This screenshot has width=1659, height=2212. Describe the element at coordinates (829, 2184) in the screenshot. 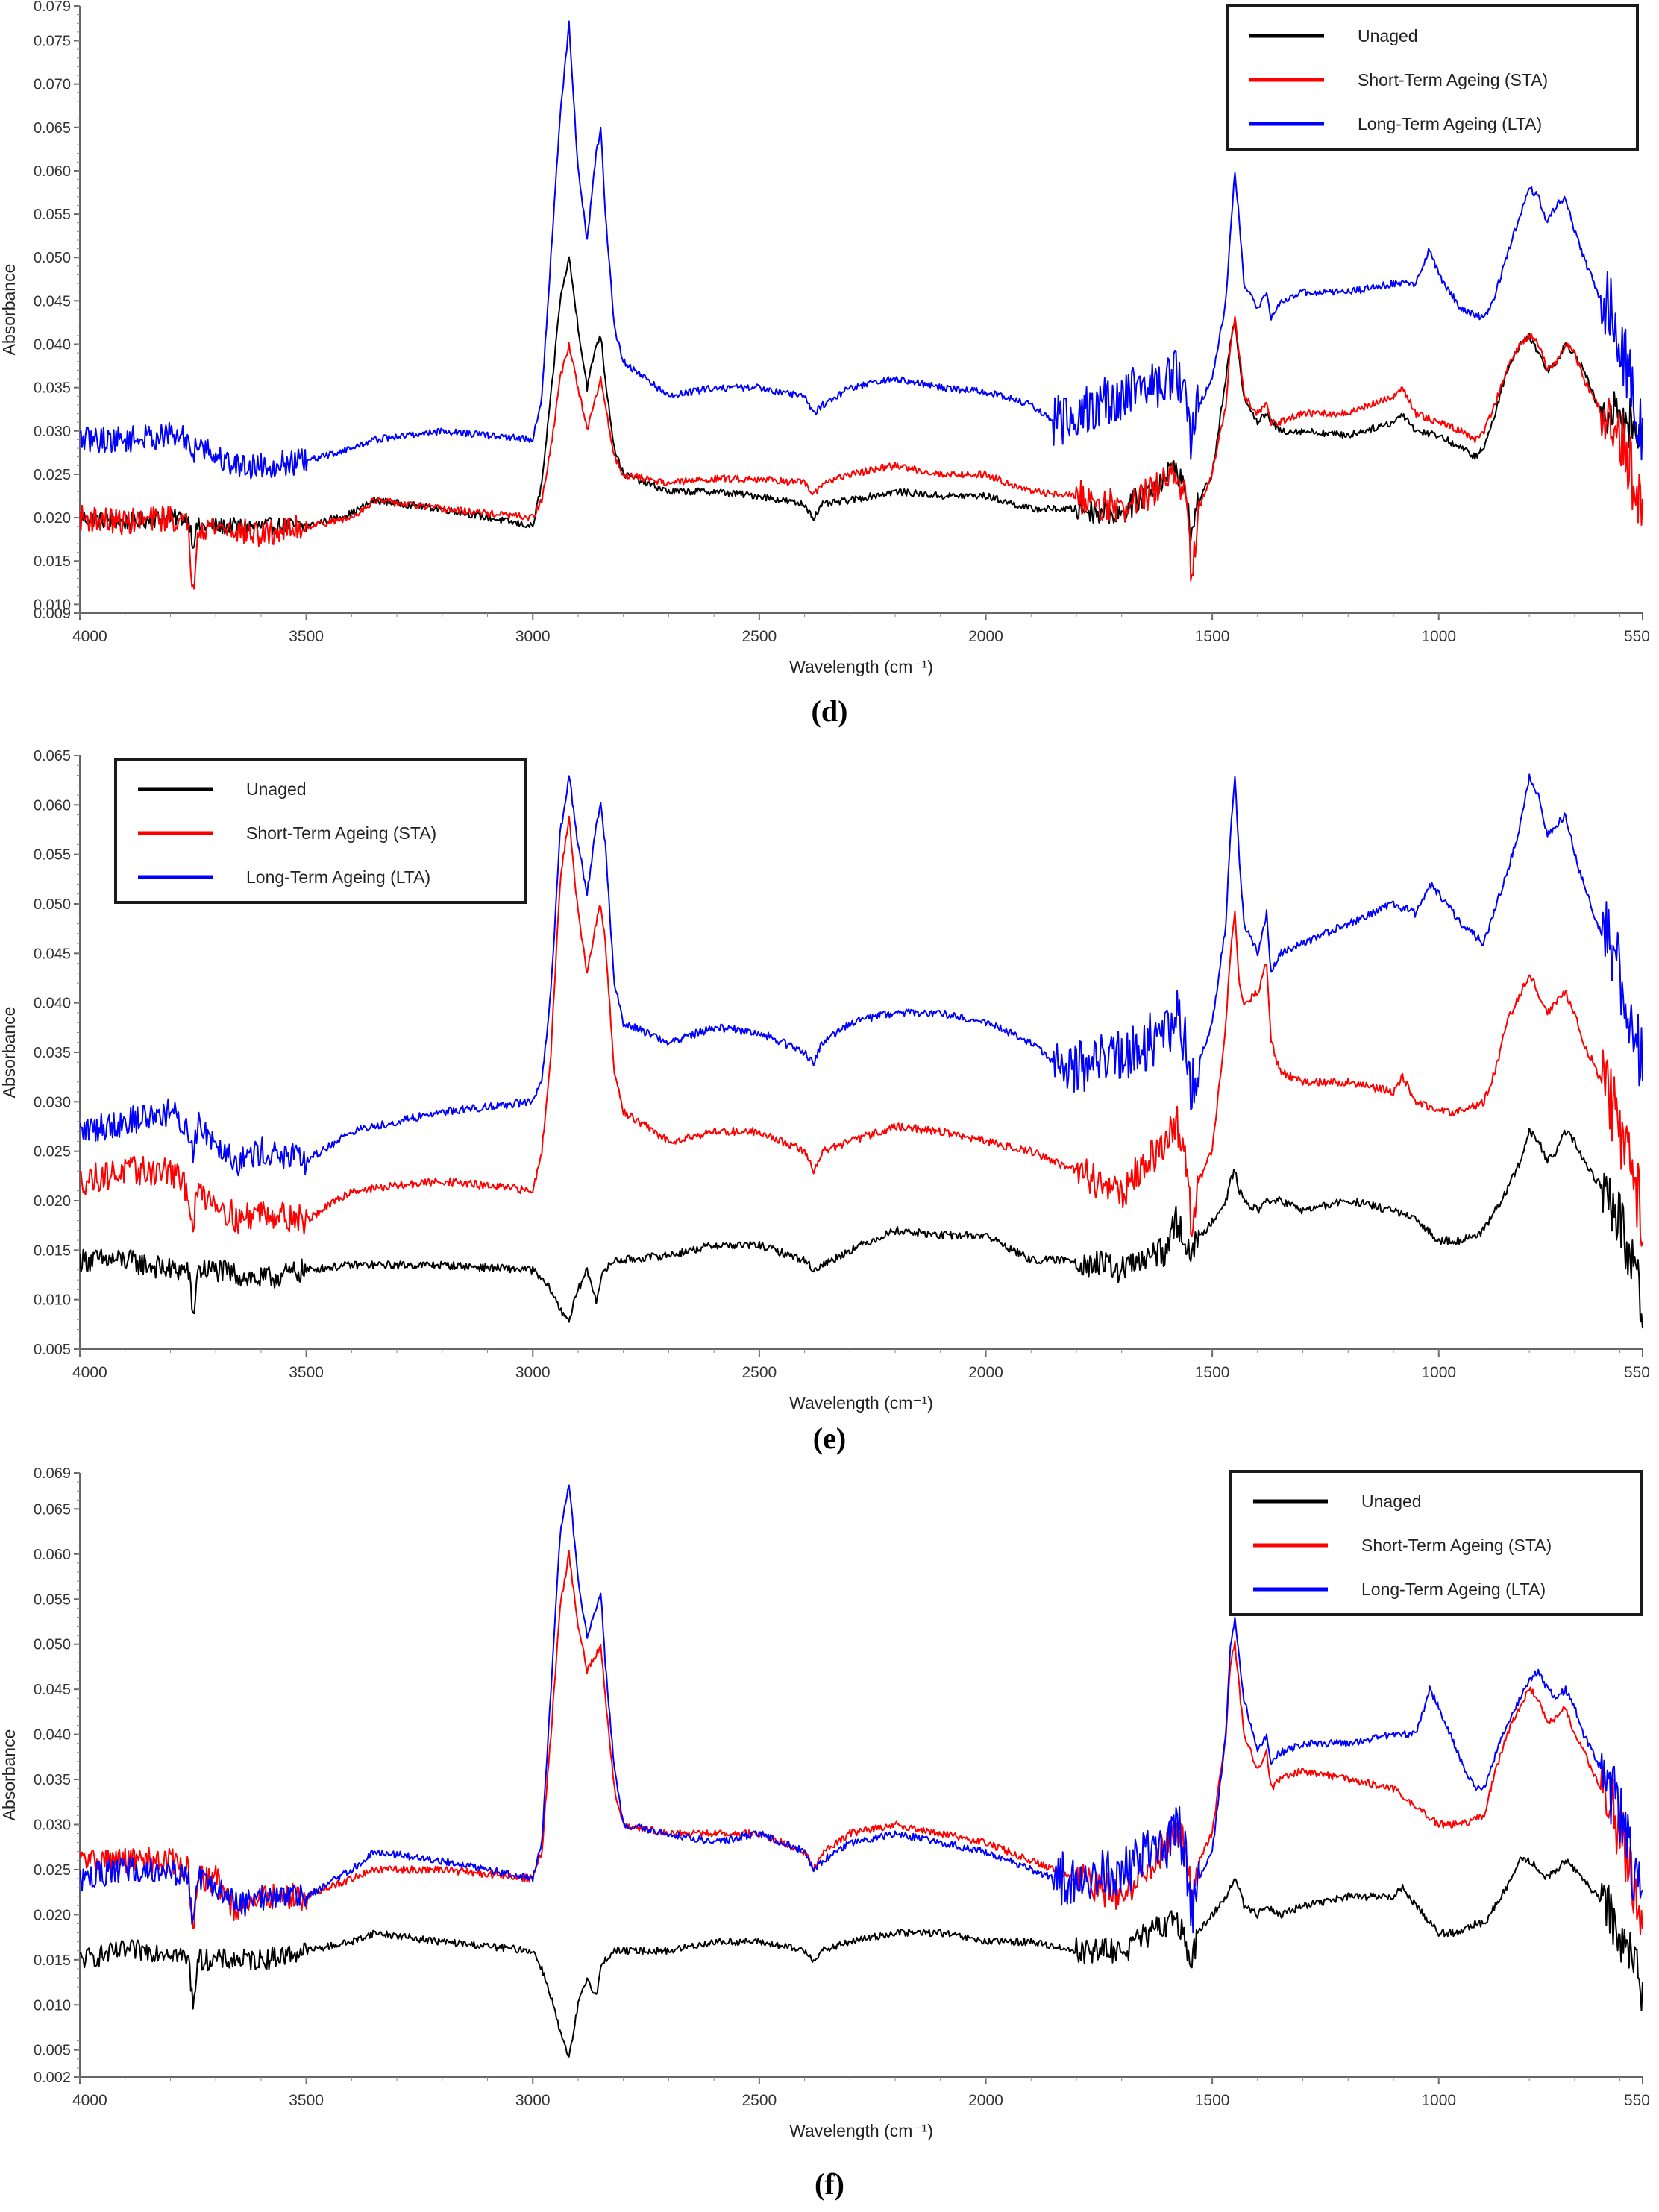

I see `panel-label-f: (f)` at that location.